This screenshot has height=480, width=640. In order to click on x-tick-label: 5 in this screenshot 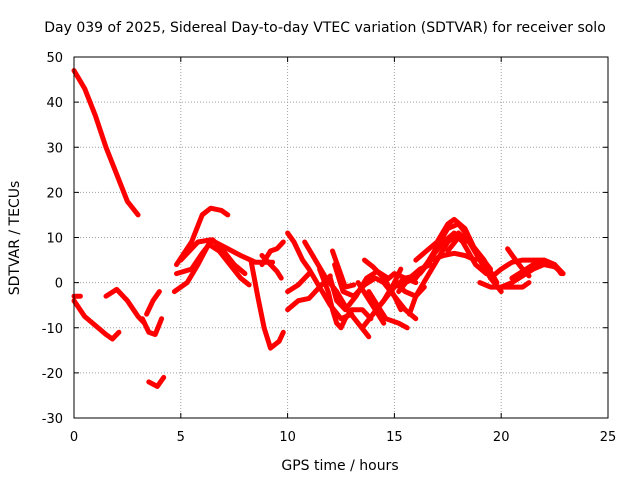, I will do `click(181, 437)`.